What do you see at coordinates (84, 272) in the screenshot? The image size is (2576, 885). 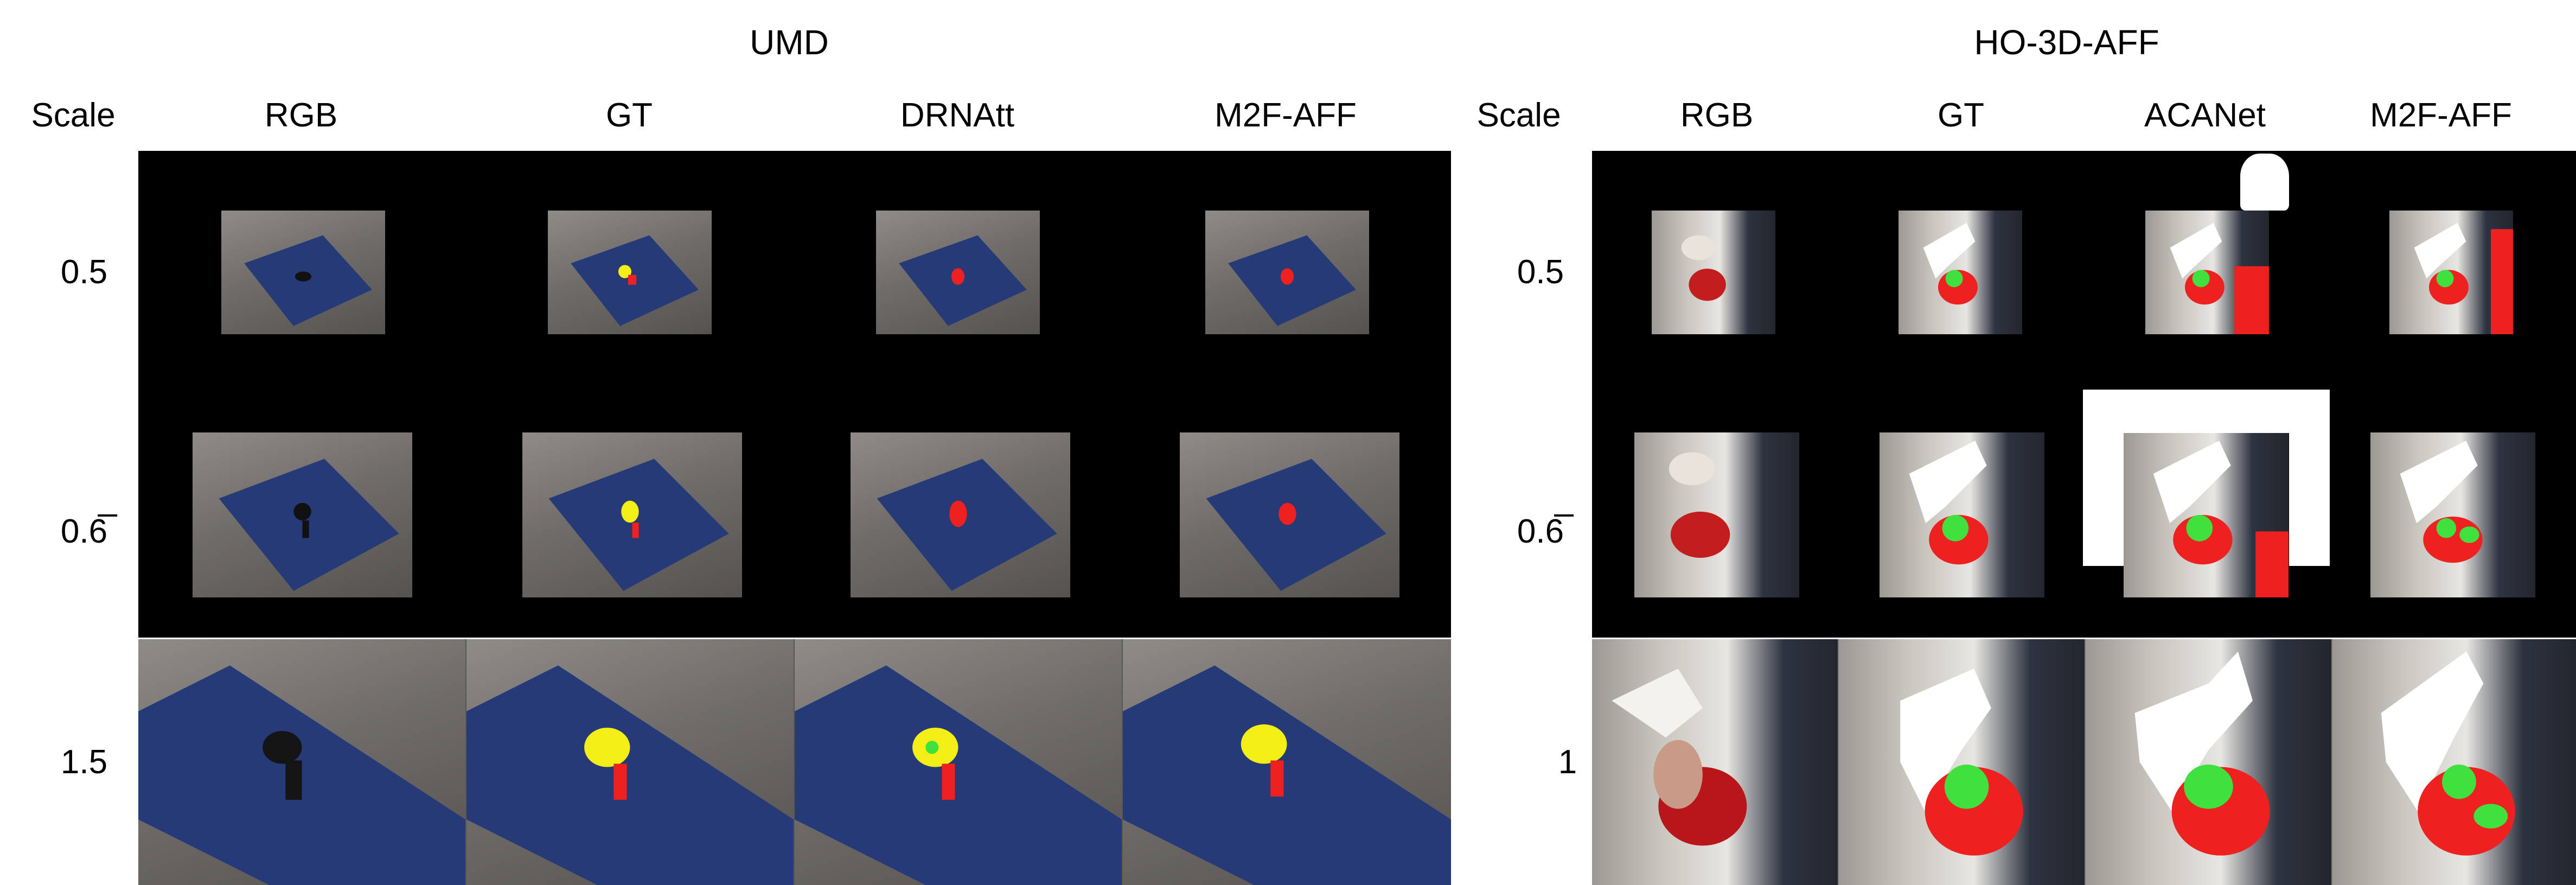 I see `umd-scale-0: 0.5` at bounding box center [84, 272].